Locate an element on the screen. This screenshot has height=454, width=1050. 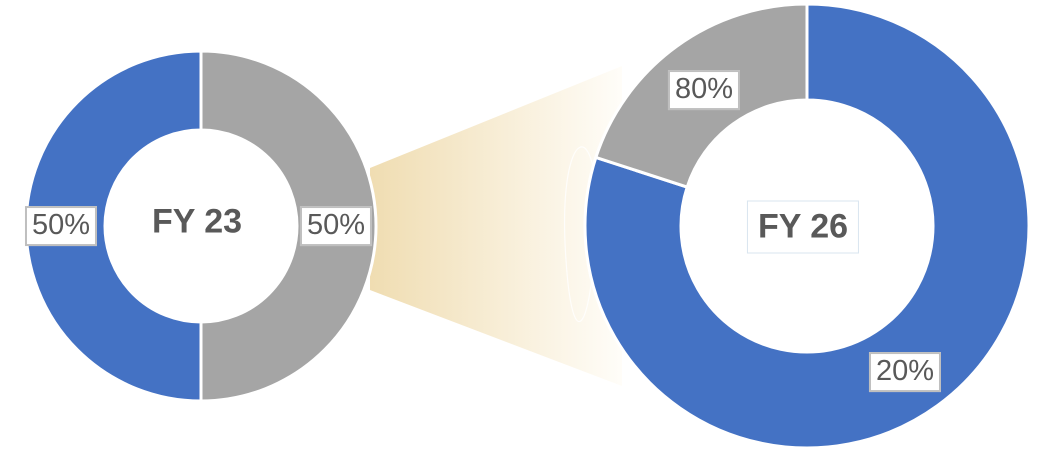
data-label-fy23-grey: 50% is located at coordinates (336, 226).